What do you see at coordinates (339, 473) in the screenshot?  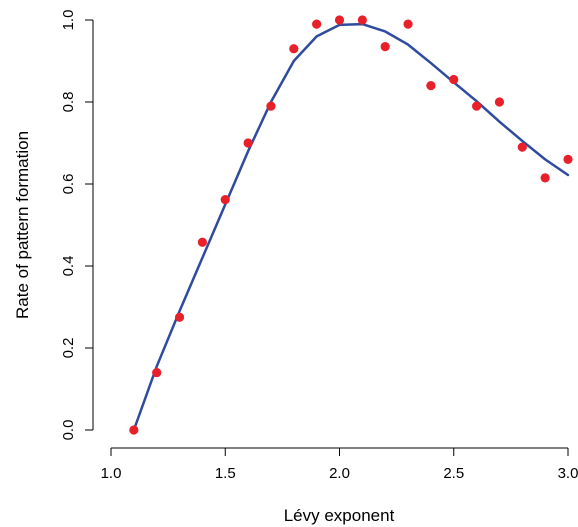 I see `x-tick-label: 2.0` at bounding box center [339, 473].